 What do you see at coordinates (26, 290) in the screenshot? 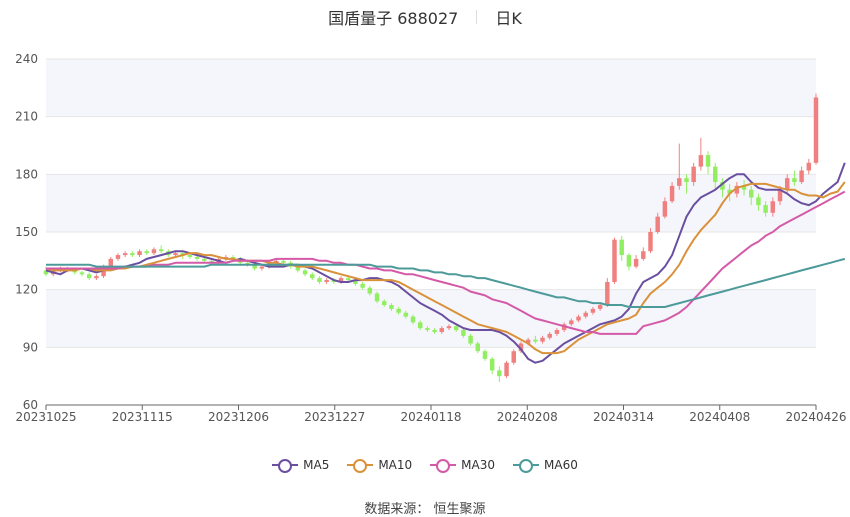
I see `y-tick-label: 120` at bounding box center [26, 290].